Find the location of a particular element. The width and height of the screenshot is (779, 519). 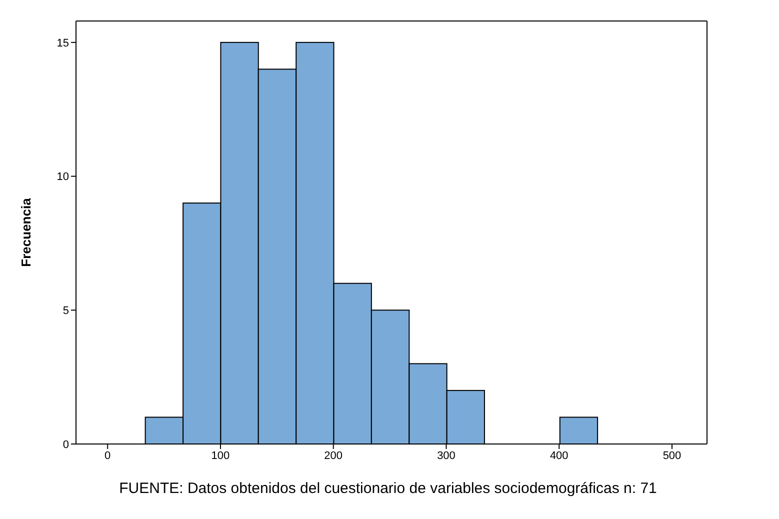

x-tick-label: 100 is located at coordinates (220, 456).